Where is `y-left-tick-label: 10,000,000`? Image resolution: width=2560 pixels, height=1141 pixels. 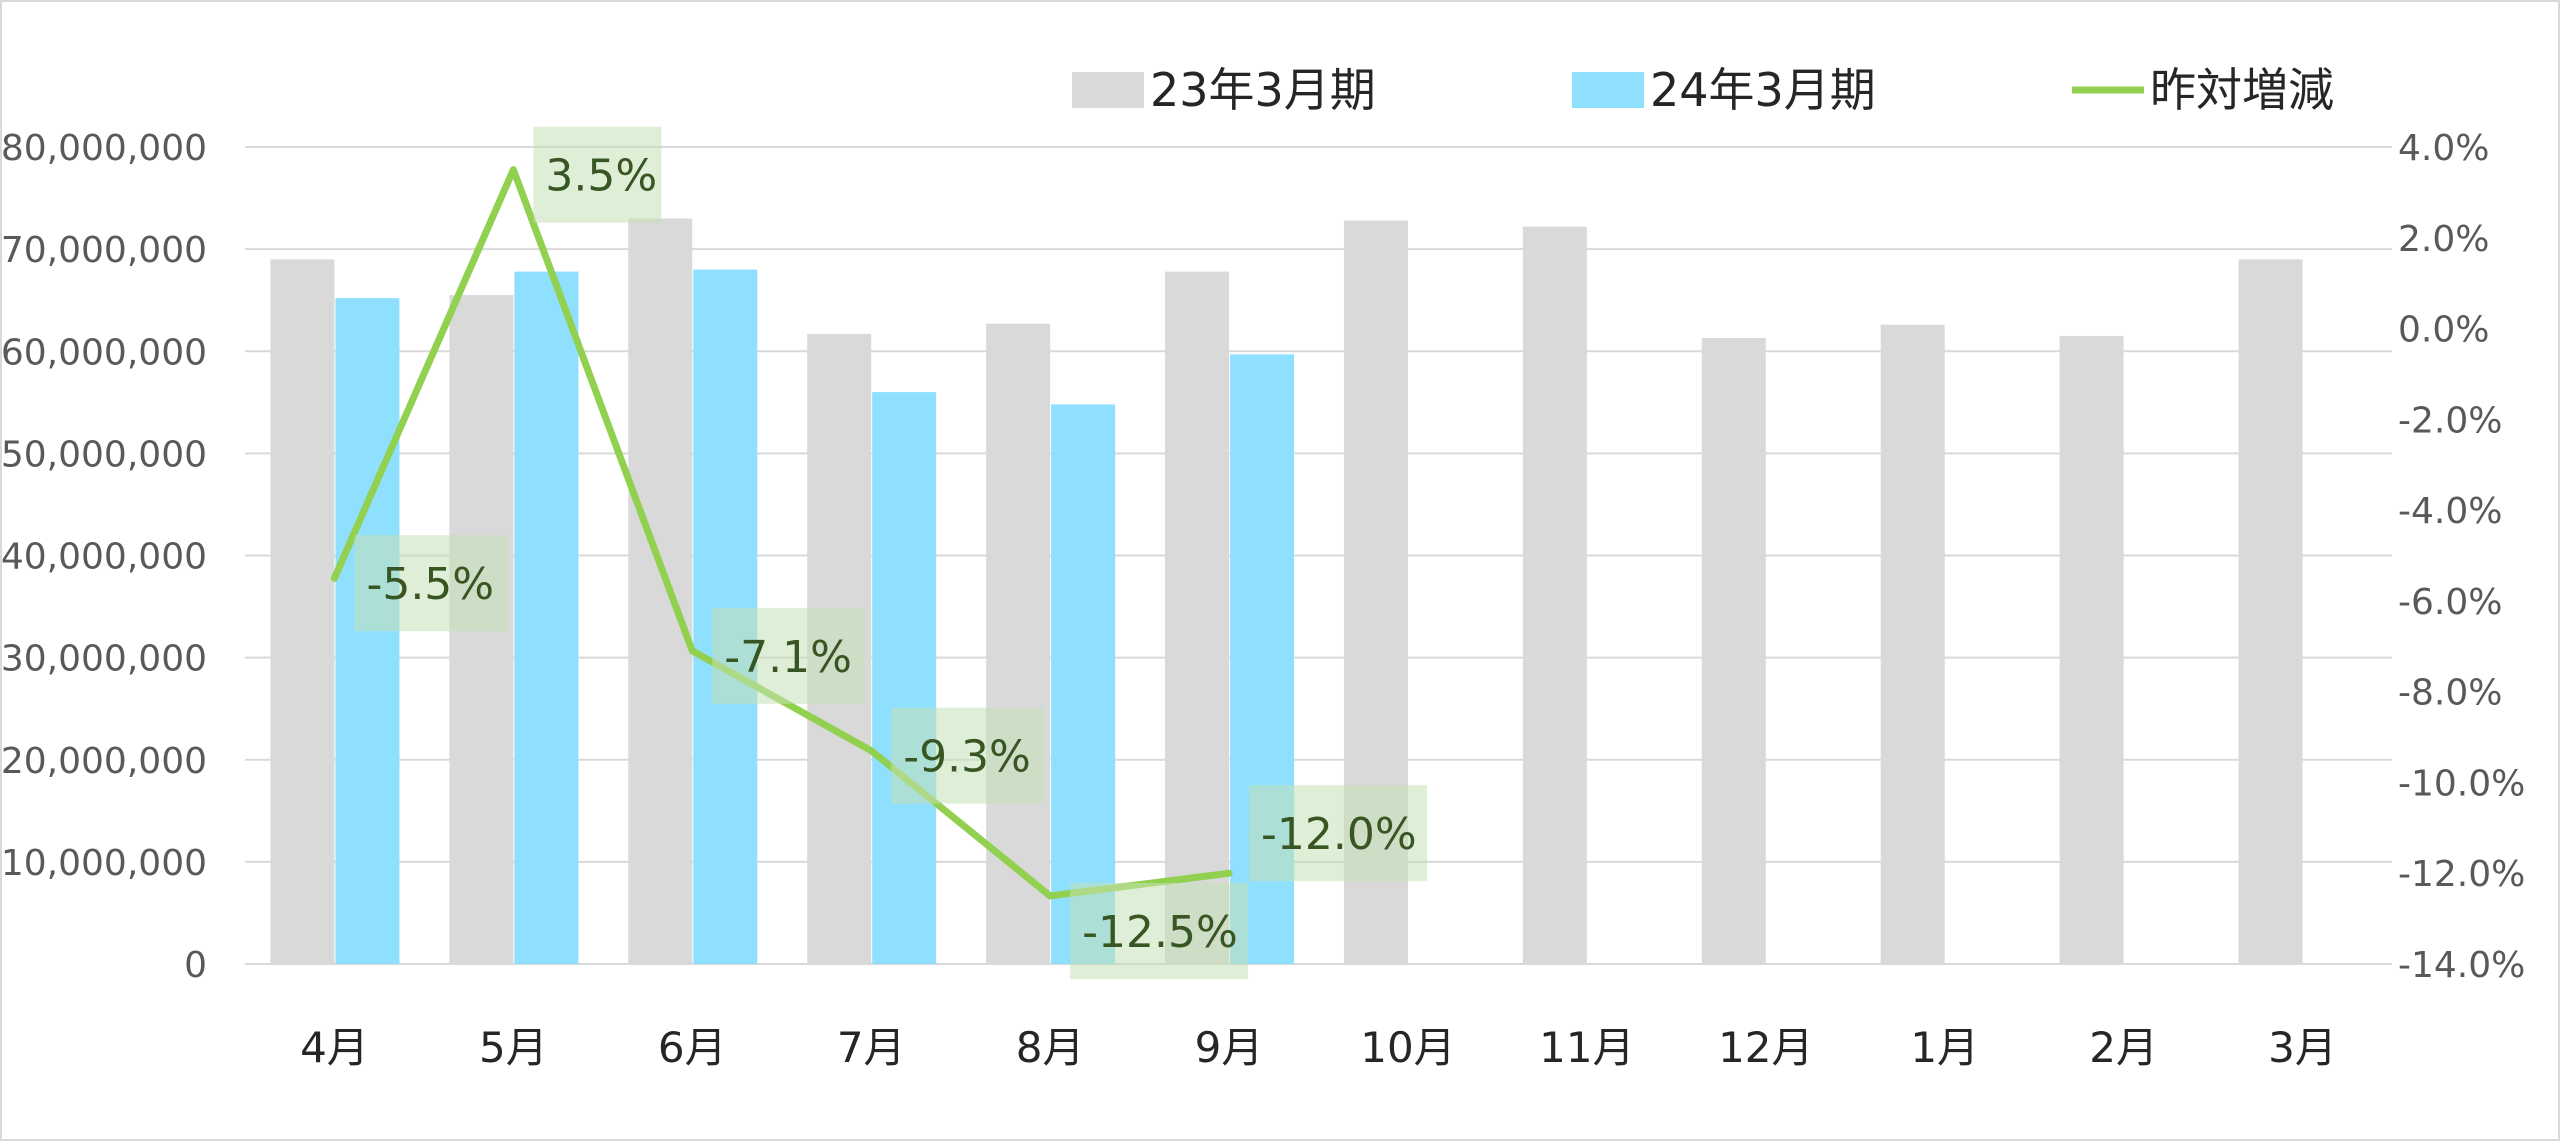 y-left-tick-label: 10,000,000 is located at coordinates (104, 863).